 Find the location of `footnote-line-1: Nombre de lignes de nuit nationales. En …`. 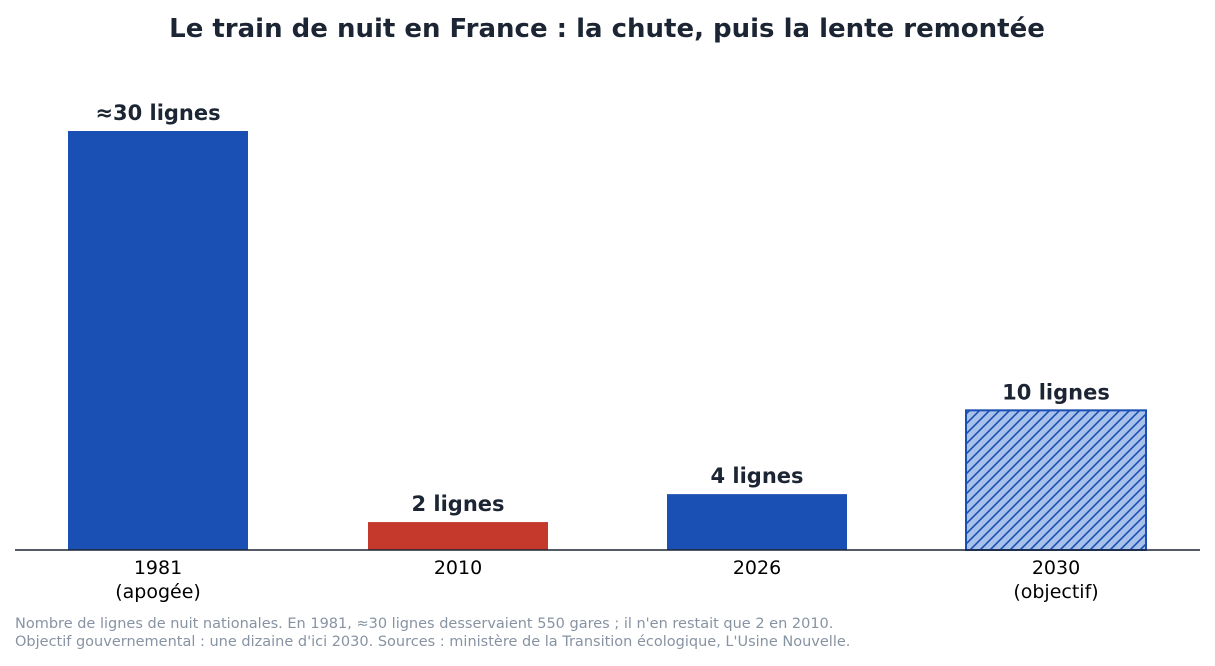

footnote-line-1: Nombre de lignes de nuit nationales. En … is located at coordinates (424, 624).